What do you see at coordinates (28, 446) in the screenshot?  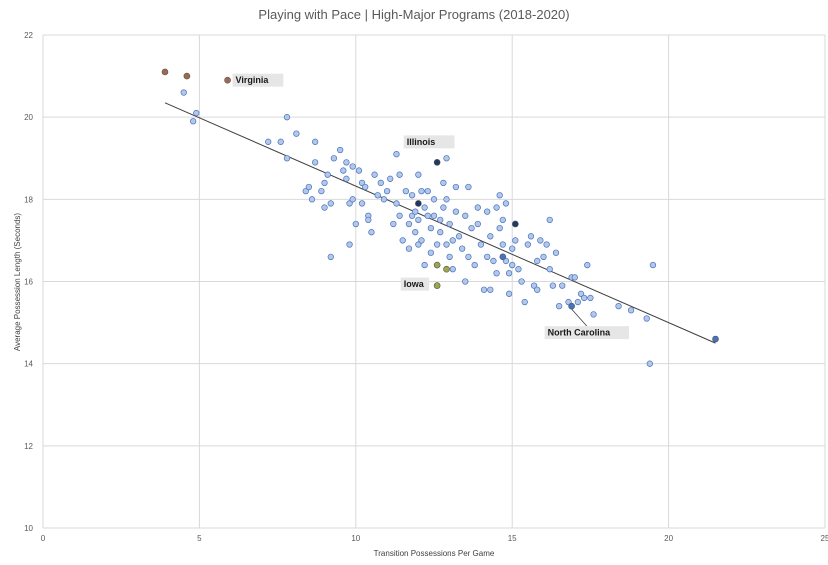 I see `y-tick-label: 12` at bounding box center [28, 446].